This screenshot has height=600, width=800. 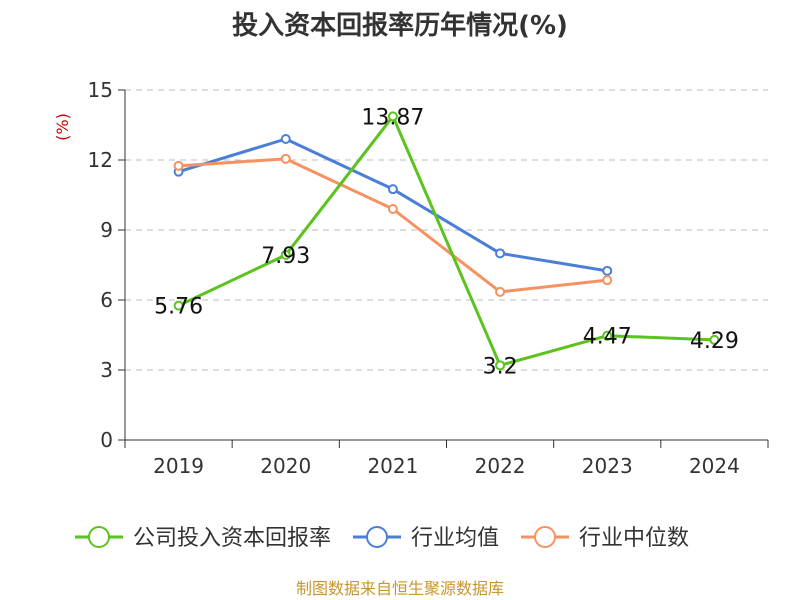 I want to click on legend-item: 行业均值, so click(x=426, y=538).